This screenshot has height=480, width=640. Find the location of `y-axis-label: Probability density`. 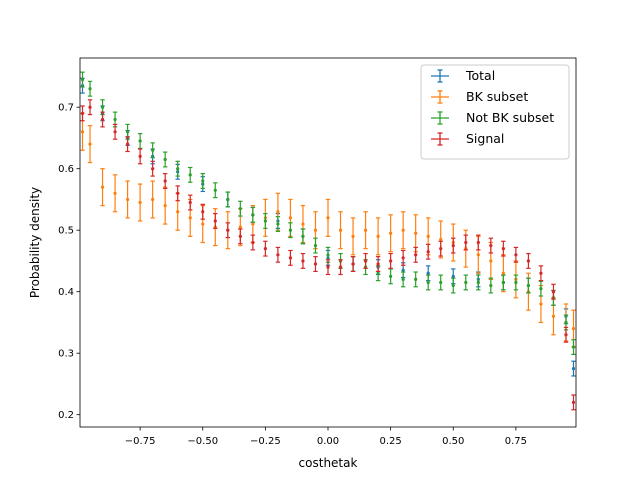

y-axis-label: Probability density is located at coordinates (35, 242).